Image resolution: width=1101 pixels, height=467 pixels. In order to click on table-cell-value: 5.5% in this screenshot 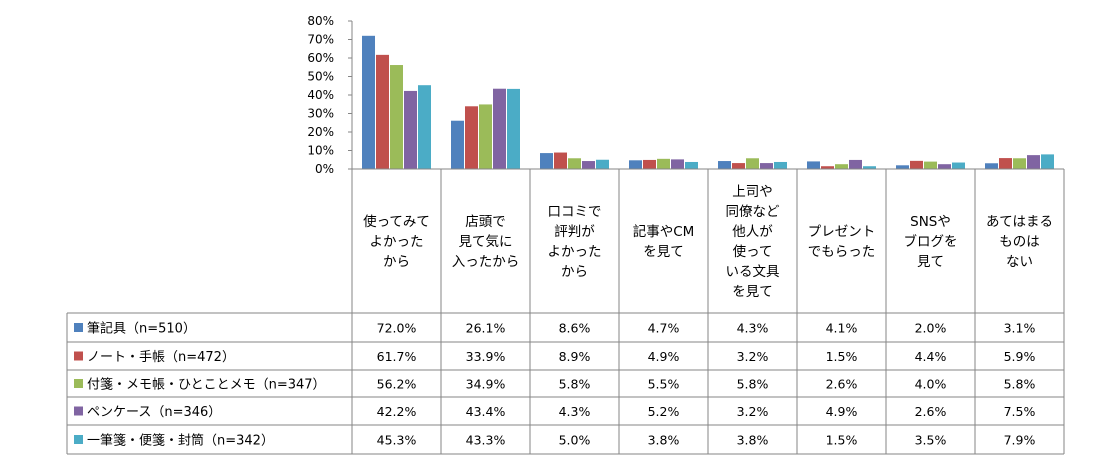, I will do `click(664, 384)`.